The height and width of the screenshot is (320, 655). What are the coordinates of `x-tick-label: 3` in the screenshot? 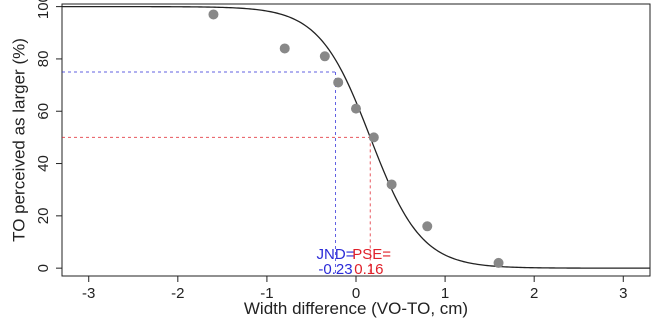 It's located at (623, 293).